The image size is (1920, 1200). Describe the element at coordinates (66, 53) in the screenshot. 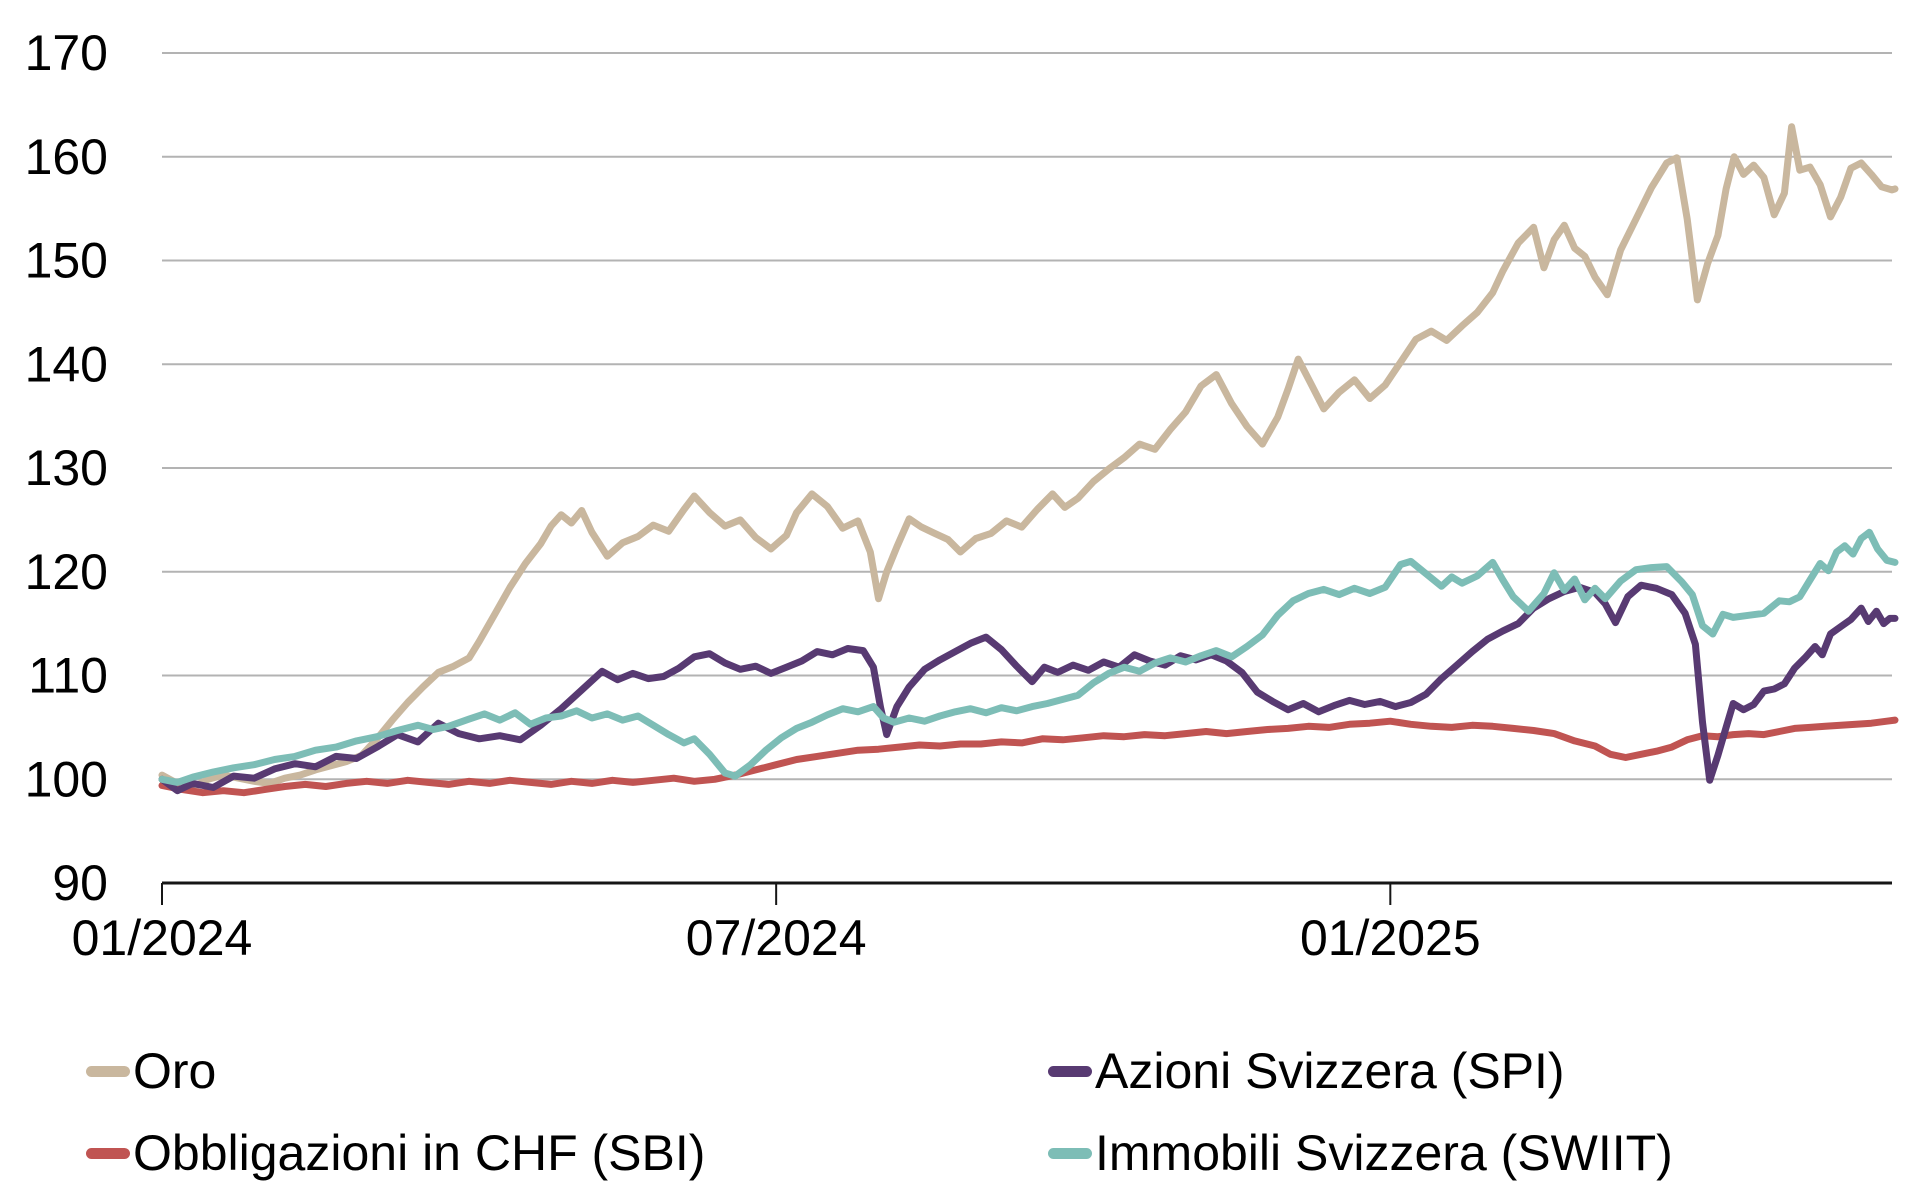

I see `y-axis-tick-label-170: 170` at that location.